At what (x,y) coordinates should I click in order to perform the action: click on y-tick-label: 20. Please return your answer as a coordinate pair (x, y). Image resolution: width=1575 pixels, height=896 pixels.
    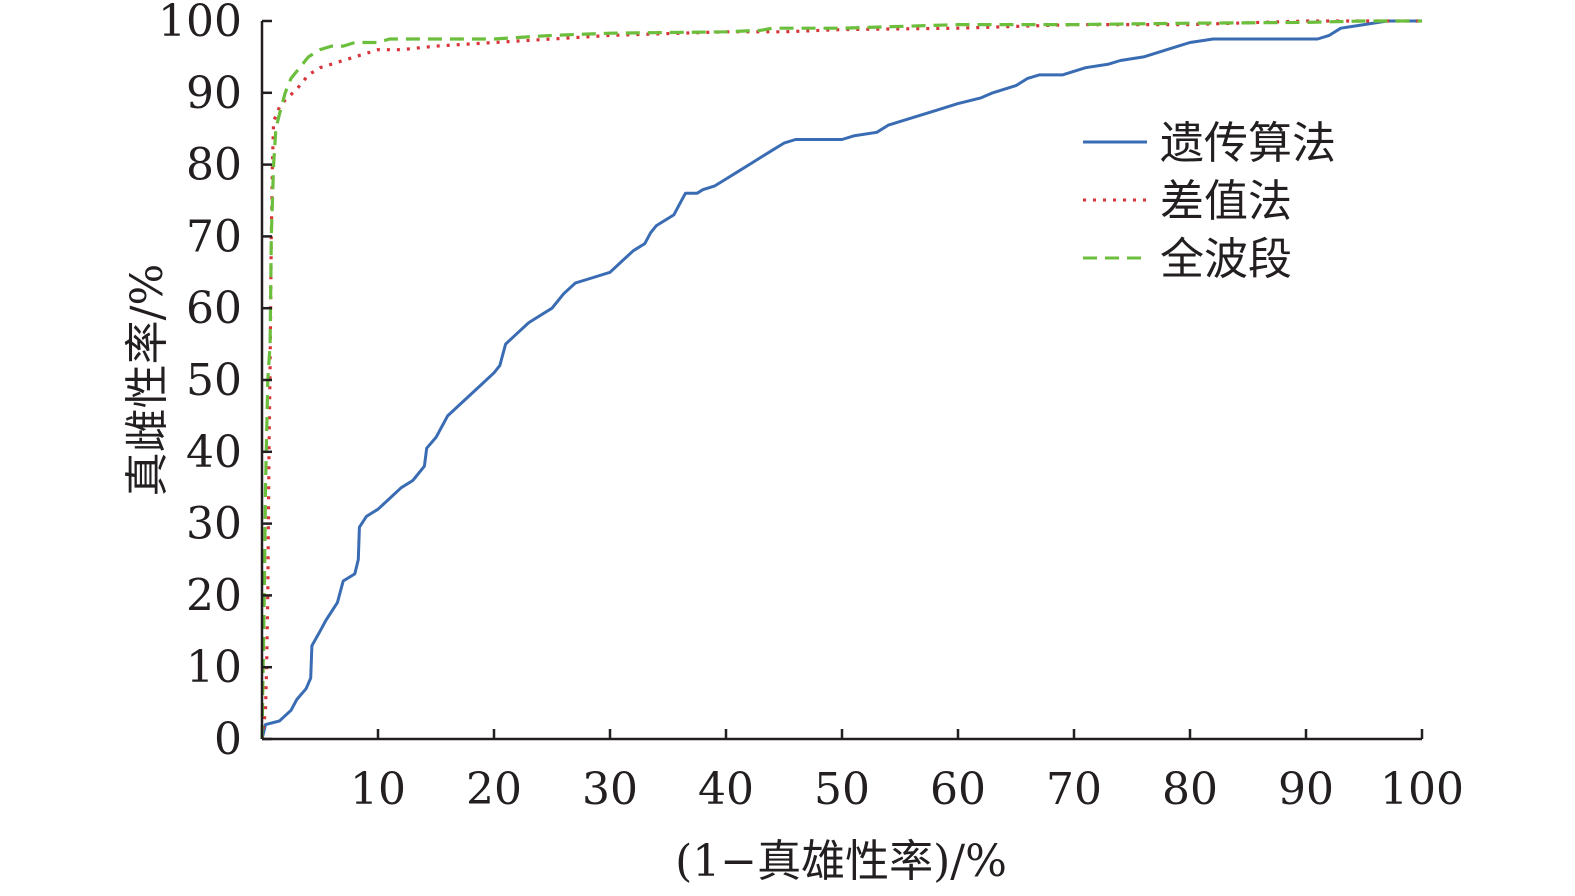
    Looking at the image, I should click on (214, 595).